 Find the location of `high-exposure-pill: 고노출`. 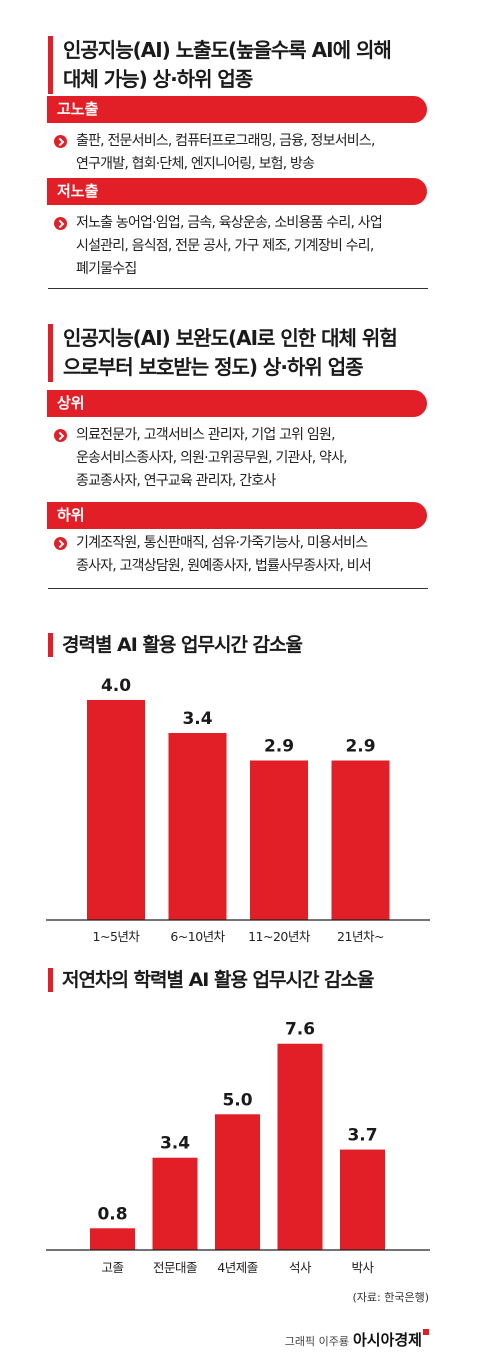

high-exposure-pill: 고노출 is located at coordinates (237, 109).